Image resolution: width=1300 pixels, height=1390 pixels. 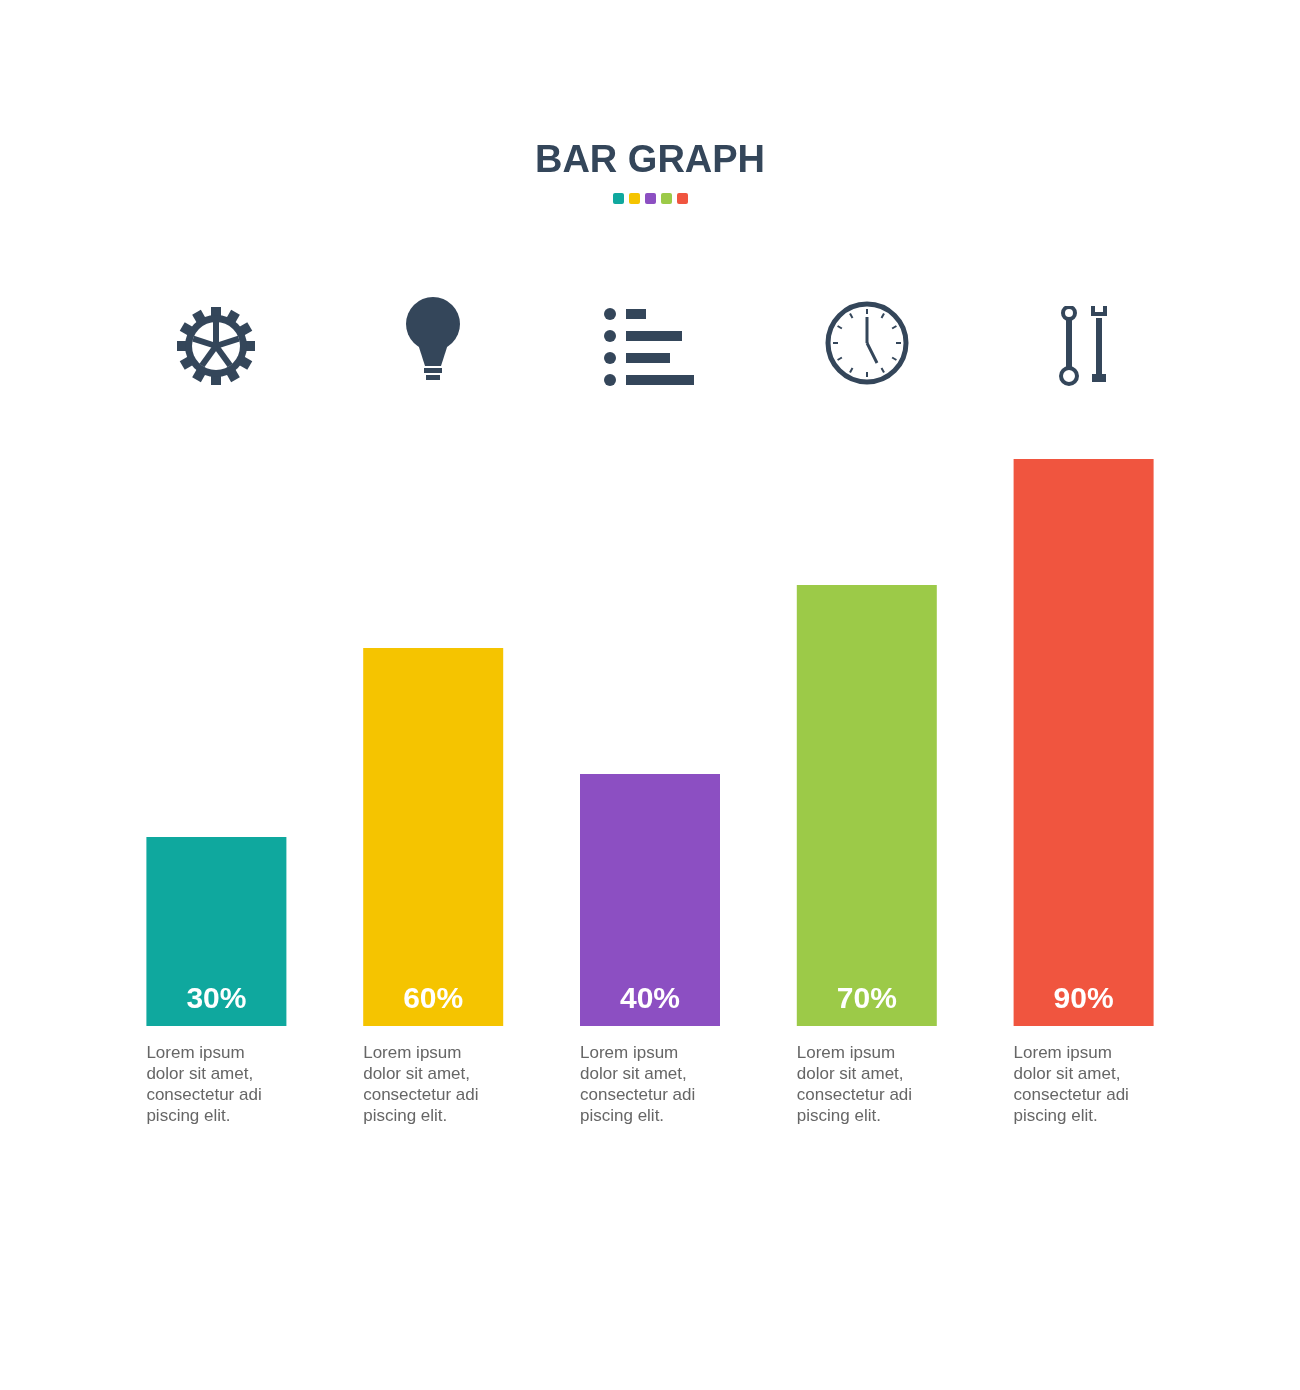 What do you see at coordinates (650, 997) in the screenshot?
I see `data-label: 40%` at bounding box center [650, 997].